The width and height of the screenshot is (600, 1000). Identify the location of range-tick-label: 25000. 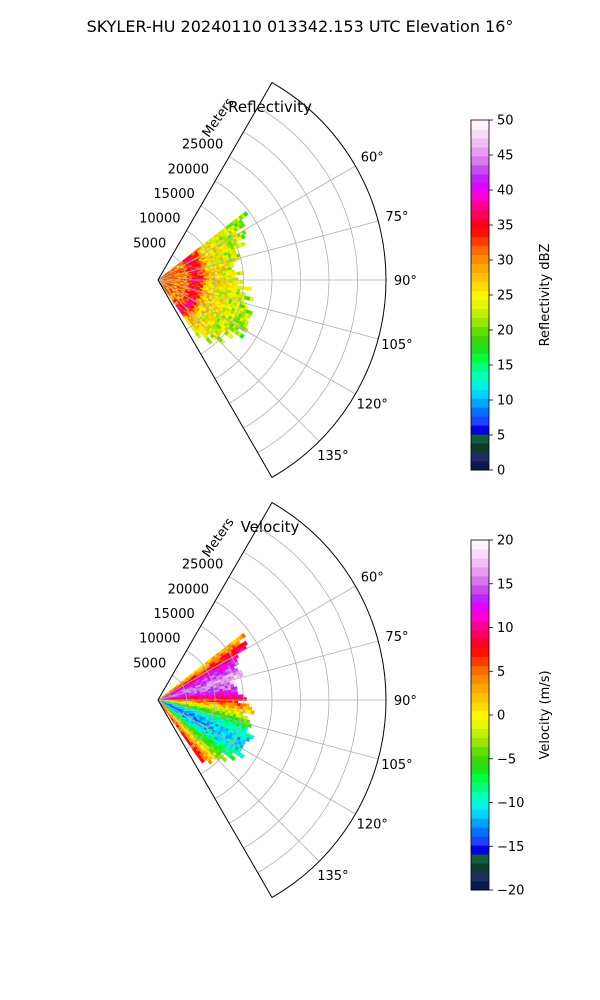
(202, 565).